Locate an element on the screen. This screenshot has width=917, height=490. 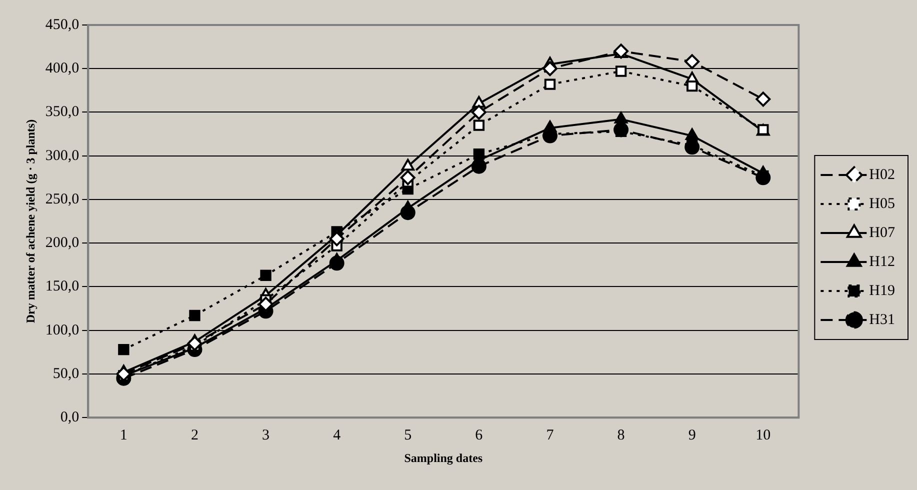
legend-label: H05 is located at coordinates (882, 204).